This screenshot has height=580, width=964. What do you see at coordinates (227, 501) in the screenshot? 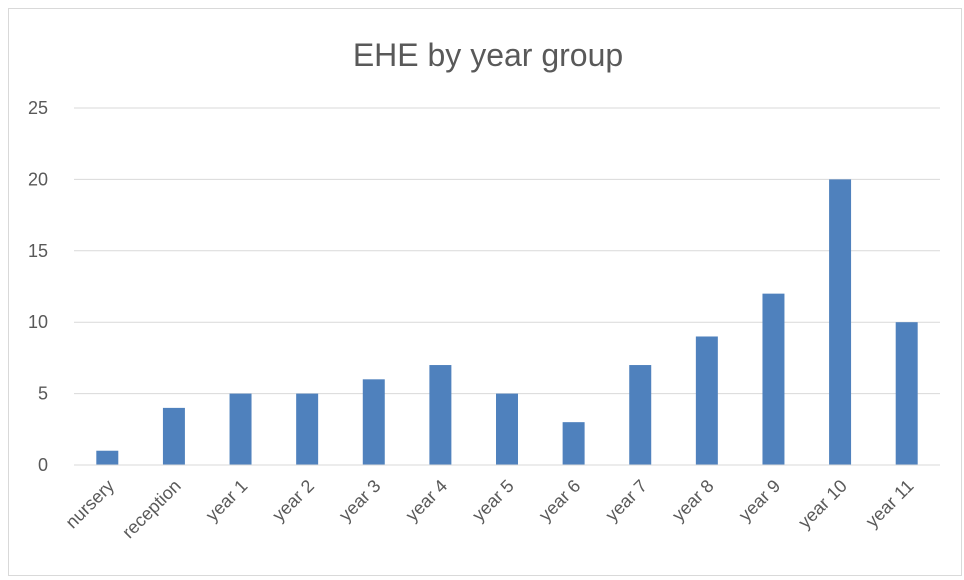
I see `x-tick-label: year 1` at bounding box center [227, 501].